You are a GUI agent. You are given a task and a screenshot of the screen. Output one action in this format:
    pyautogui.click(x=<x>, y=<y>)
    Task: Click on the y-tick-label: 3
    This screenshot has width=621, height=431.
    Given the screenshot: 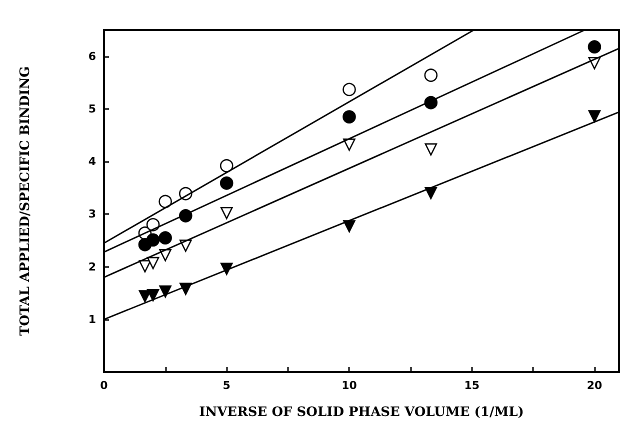 What is the action you would take?
    pyautogui.click(x=92, y=214)
    